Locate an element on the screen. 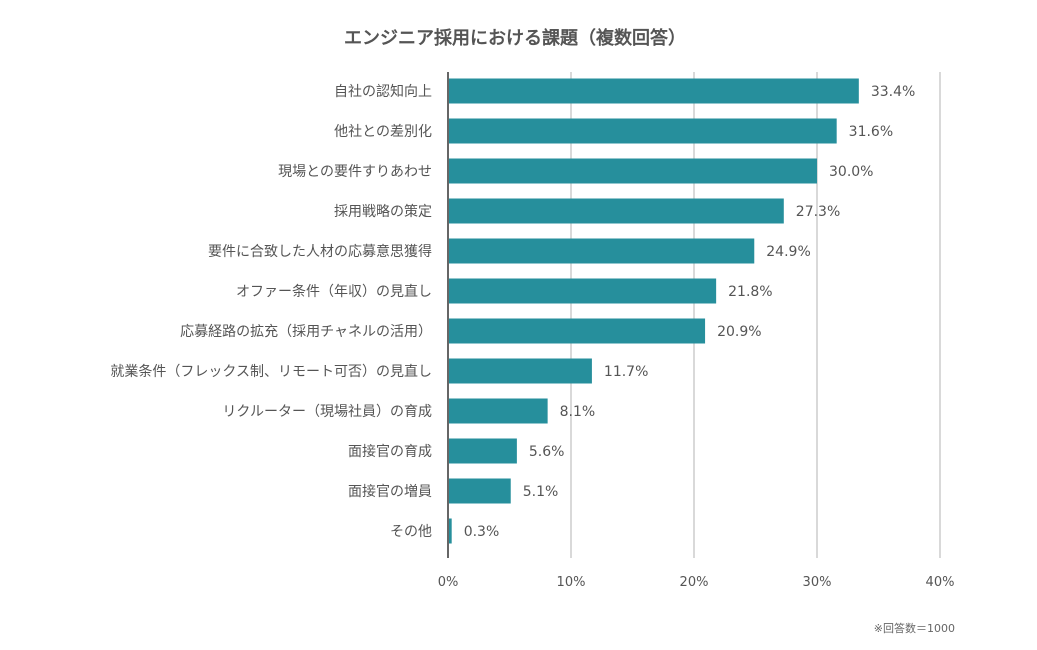 This screenshot has width=1037, height=650. category-label: オファー条件（年収）の見直し is located at coordinates (334, 291).